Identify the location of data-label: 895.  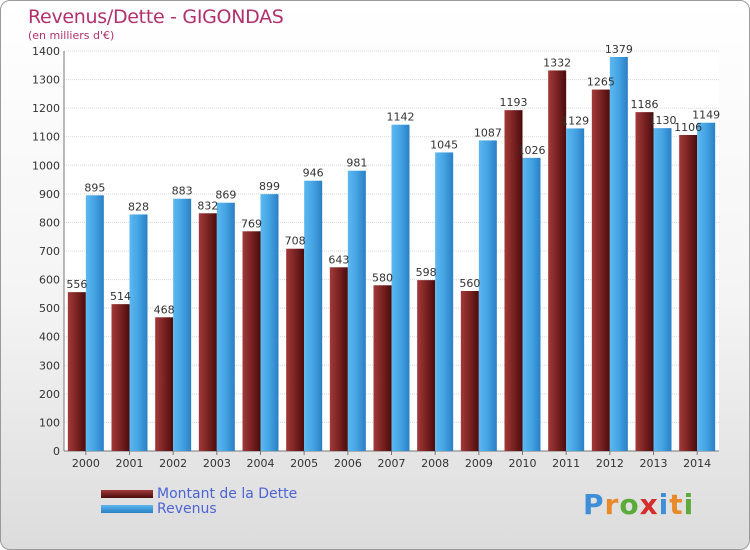
(94, 187).